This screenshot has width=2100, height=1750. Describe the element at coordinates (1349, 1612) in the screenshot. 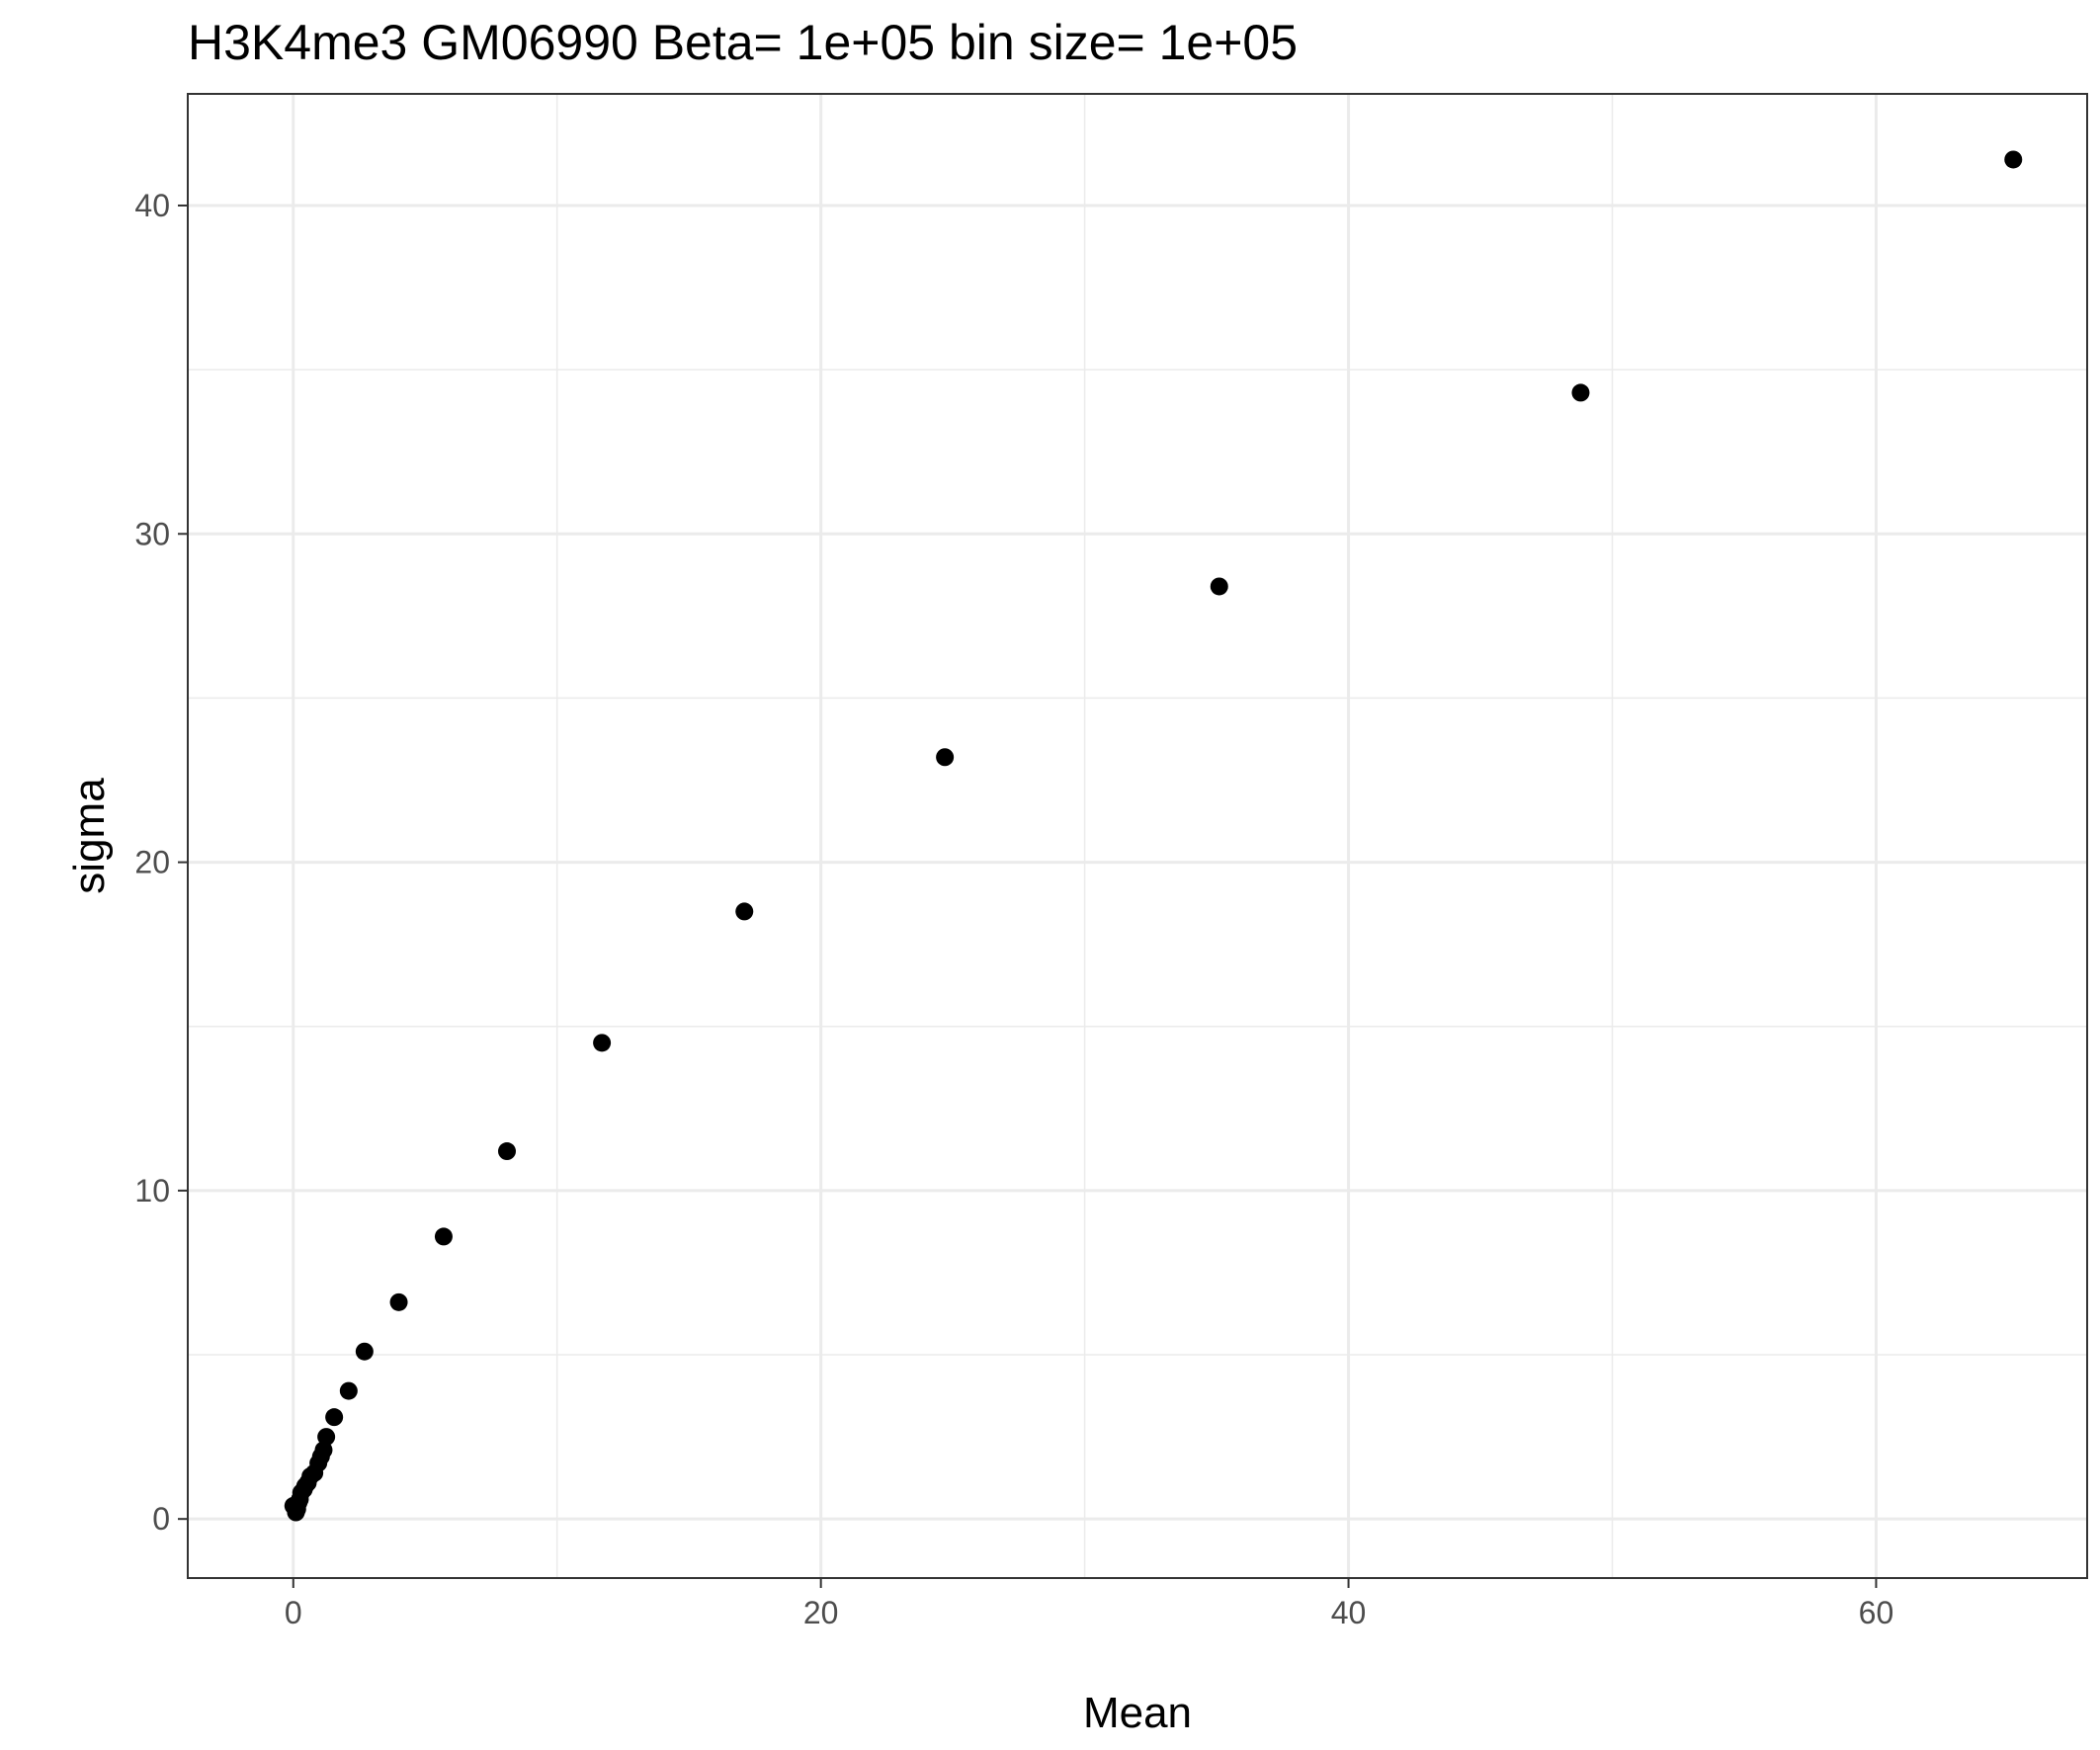

I see `x-tick-label: 40` at that location.